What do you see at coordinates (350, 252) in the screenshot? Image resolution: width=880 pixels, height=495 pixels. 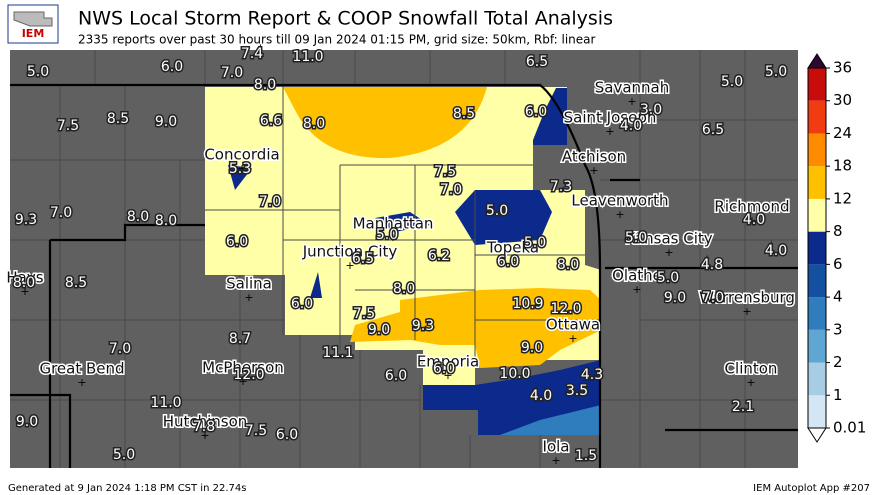 I see `city-label: Junction City` at bounding box center [350, 252].